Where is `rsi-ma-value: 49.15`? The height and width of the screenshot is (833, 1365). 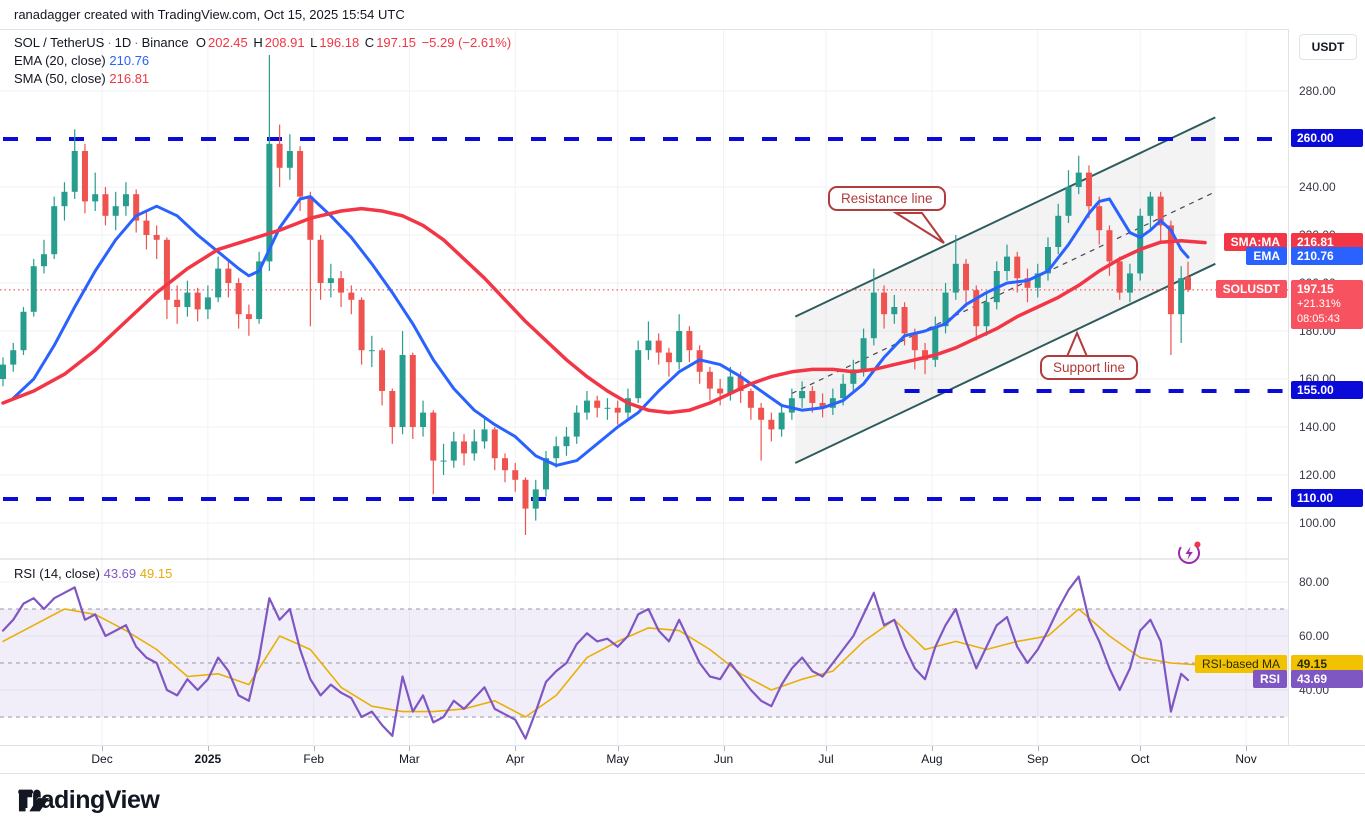
rsi-ma-value: 49.15 is located at coordinates (156, 573).